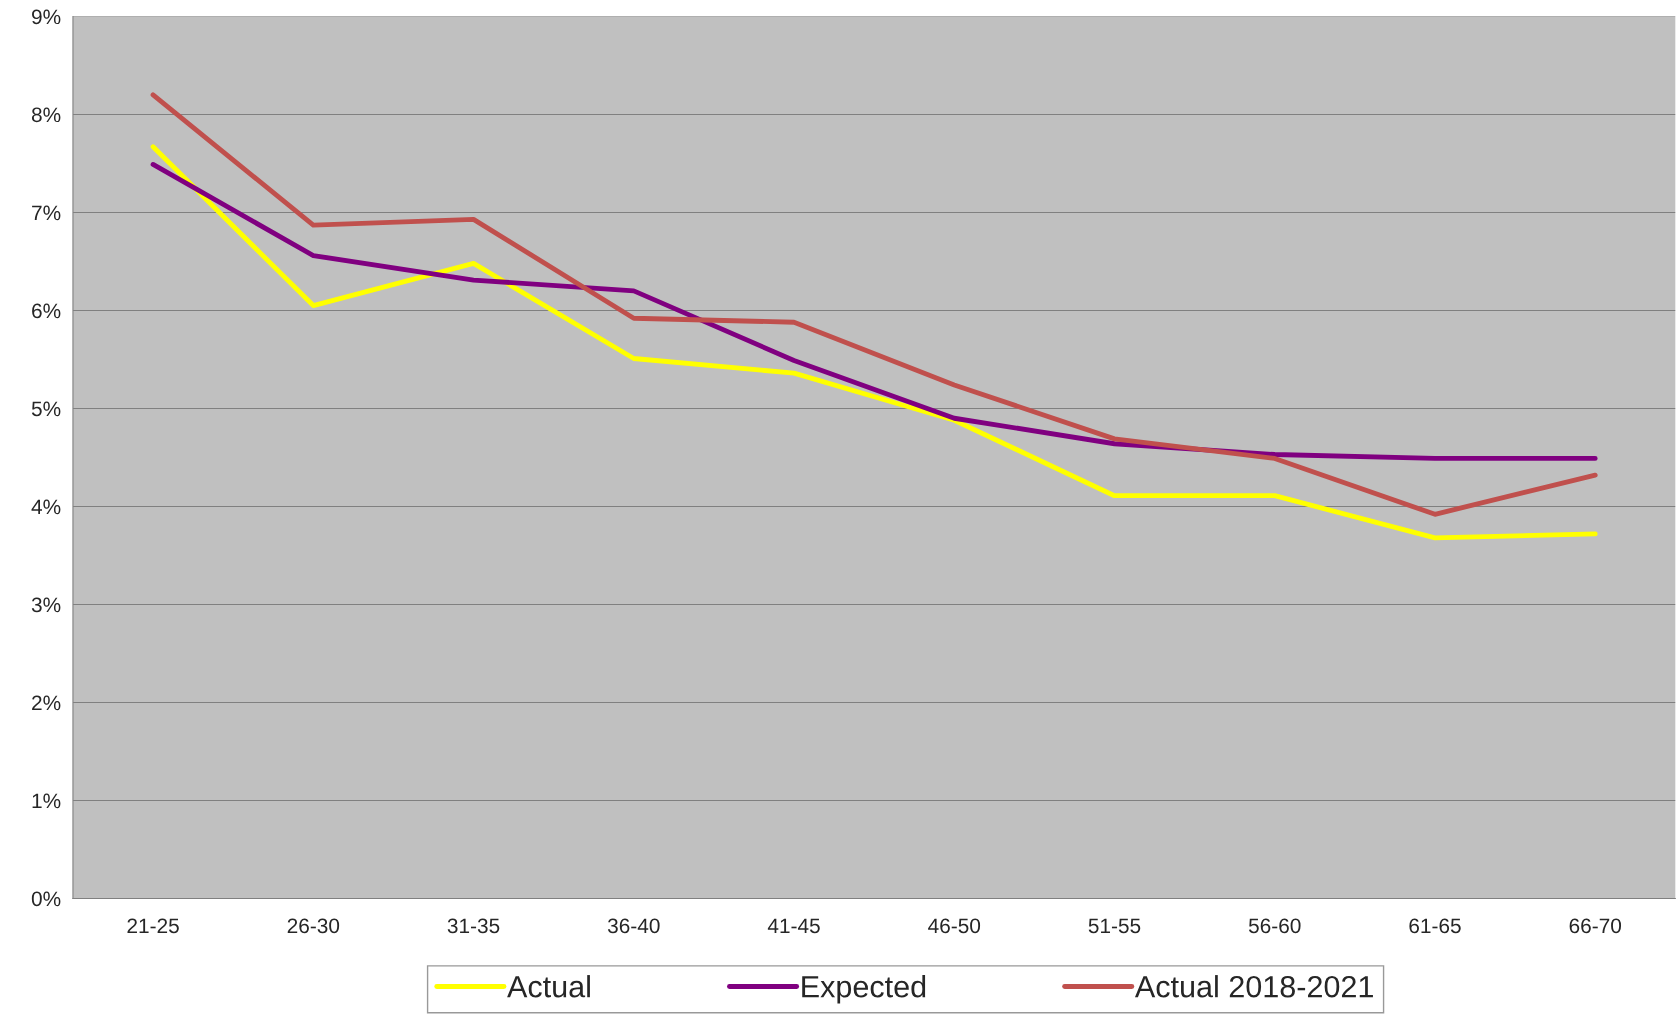 This screenshot has width=1677, height=1028. What do you see at coordinates (864, 989) in the screenshot?
I see `legend-label: Expected` at bounding box center [864, 989].